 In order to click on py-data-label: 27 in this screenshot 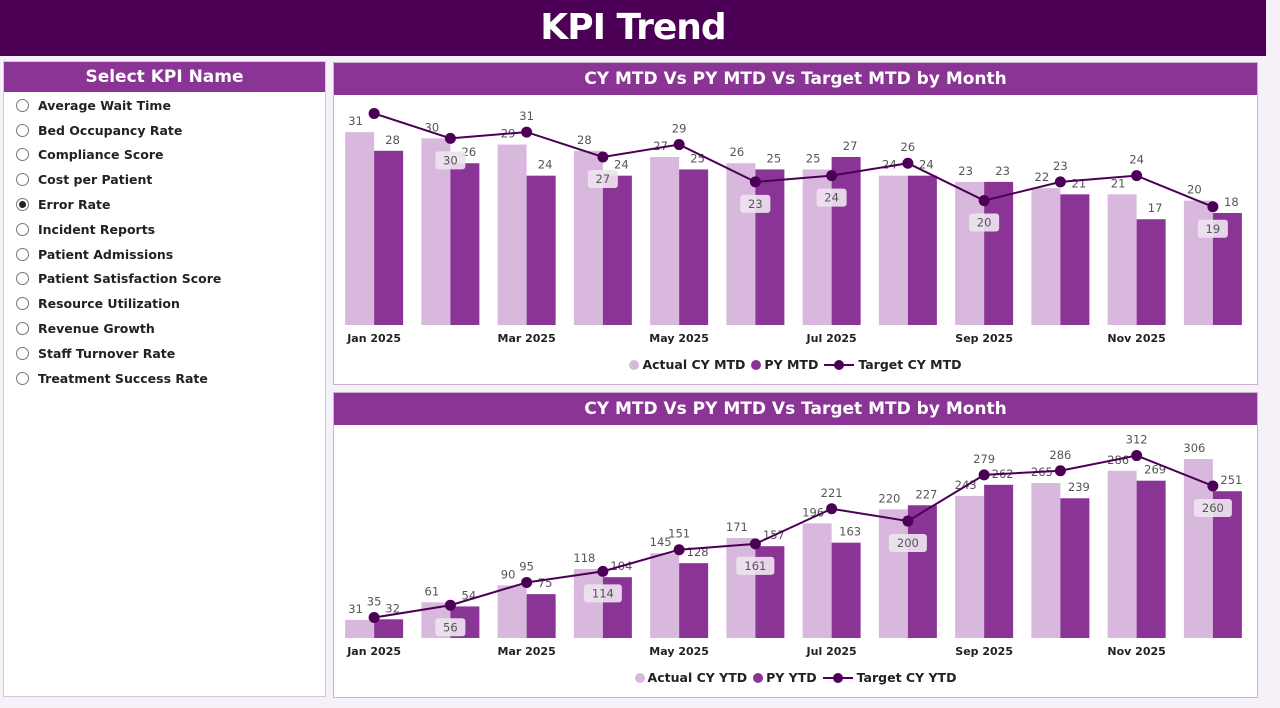, I will do `click(850, 146)`.